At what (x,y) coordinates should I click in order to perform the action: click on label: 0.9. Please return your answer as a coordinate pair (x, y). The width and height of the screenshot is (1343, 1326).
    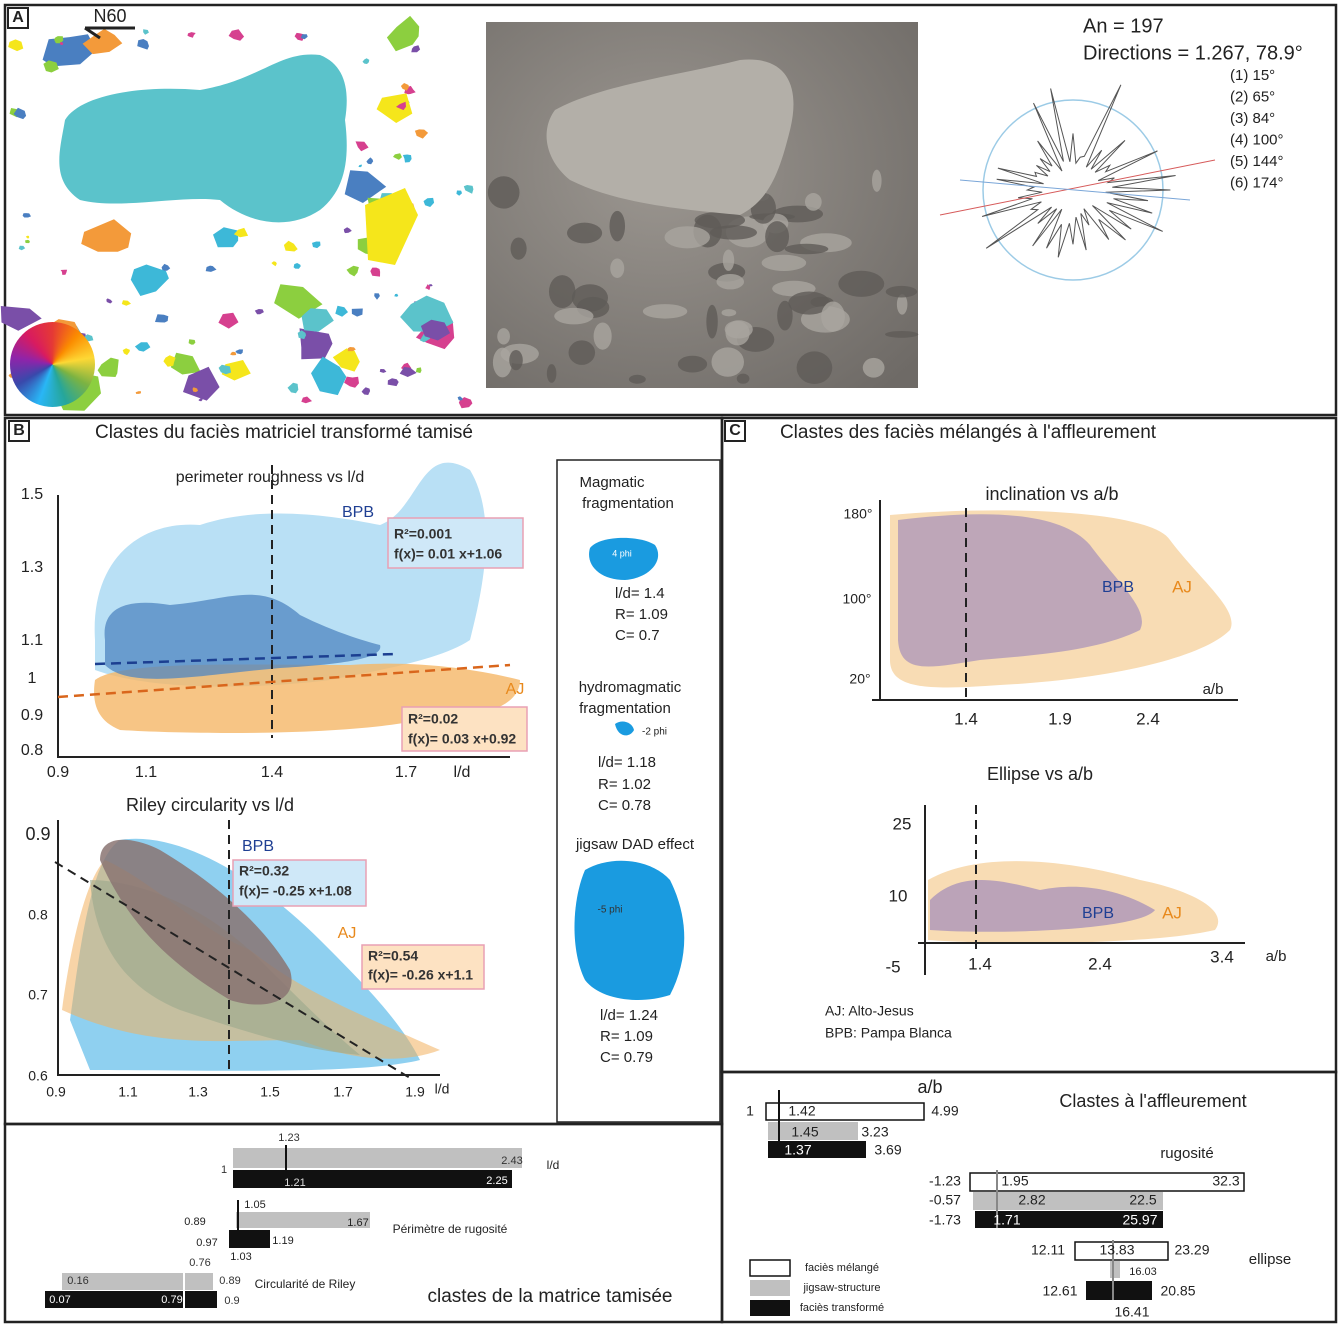
    Looking at the image, I should click on (231, 1301).